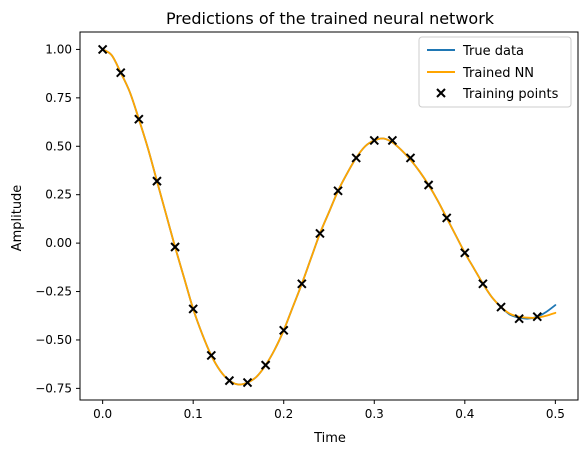 The image size is (587, 459). I want to click on x-tick-label: 0.2, so click(283, 414).